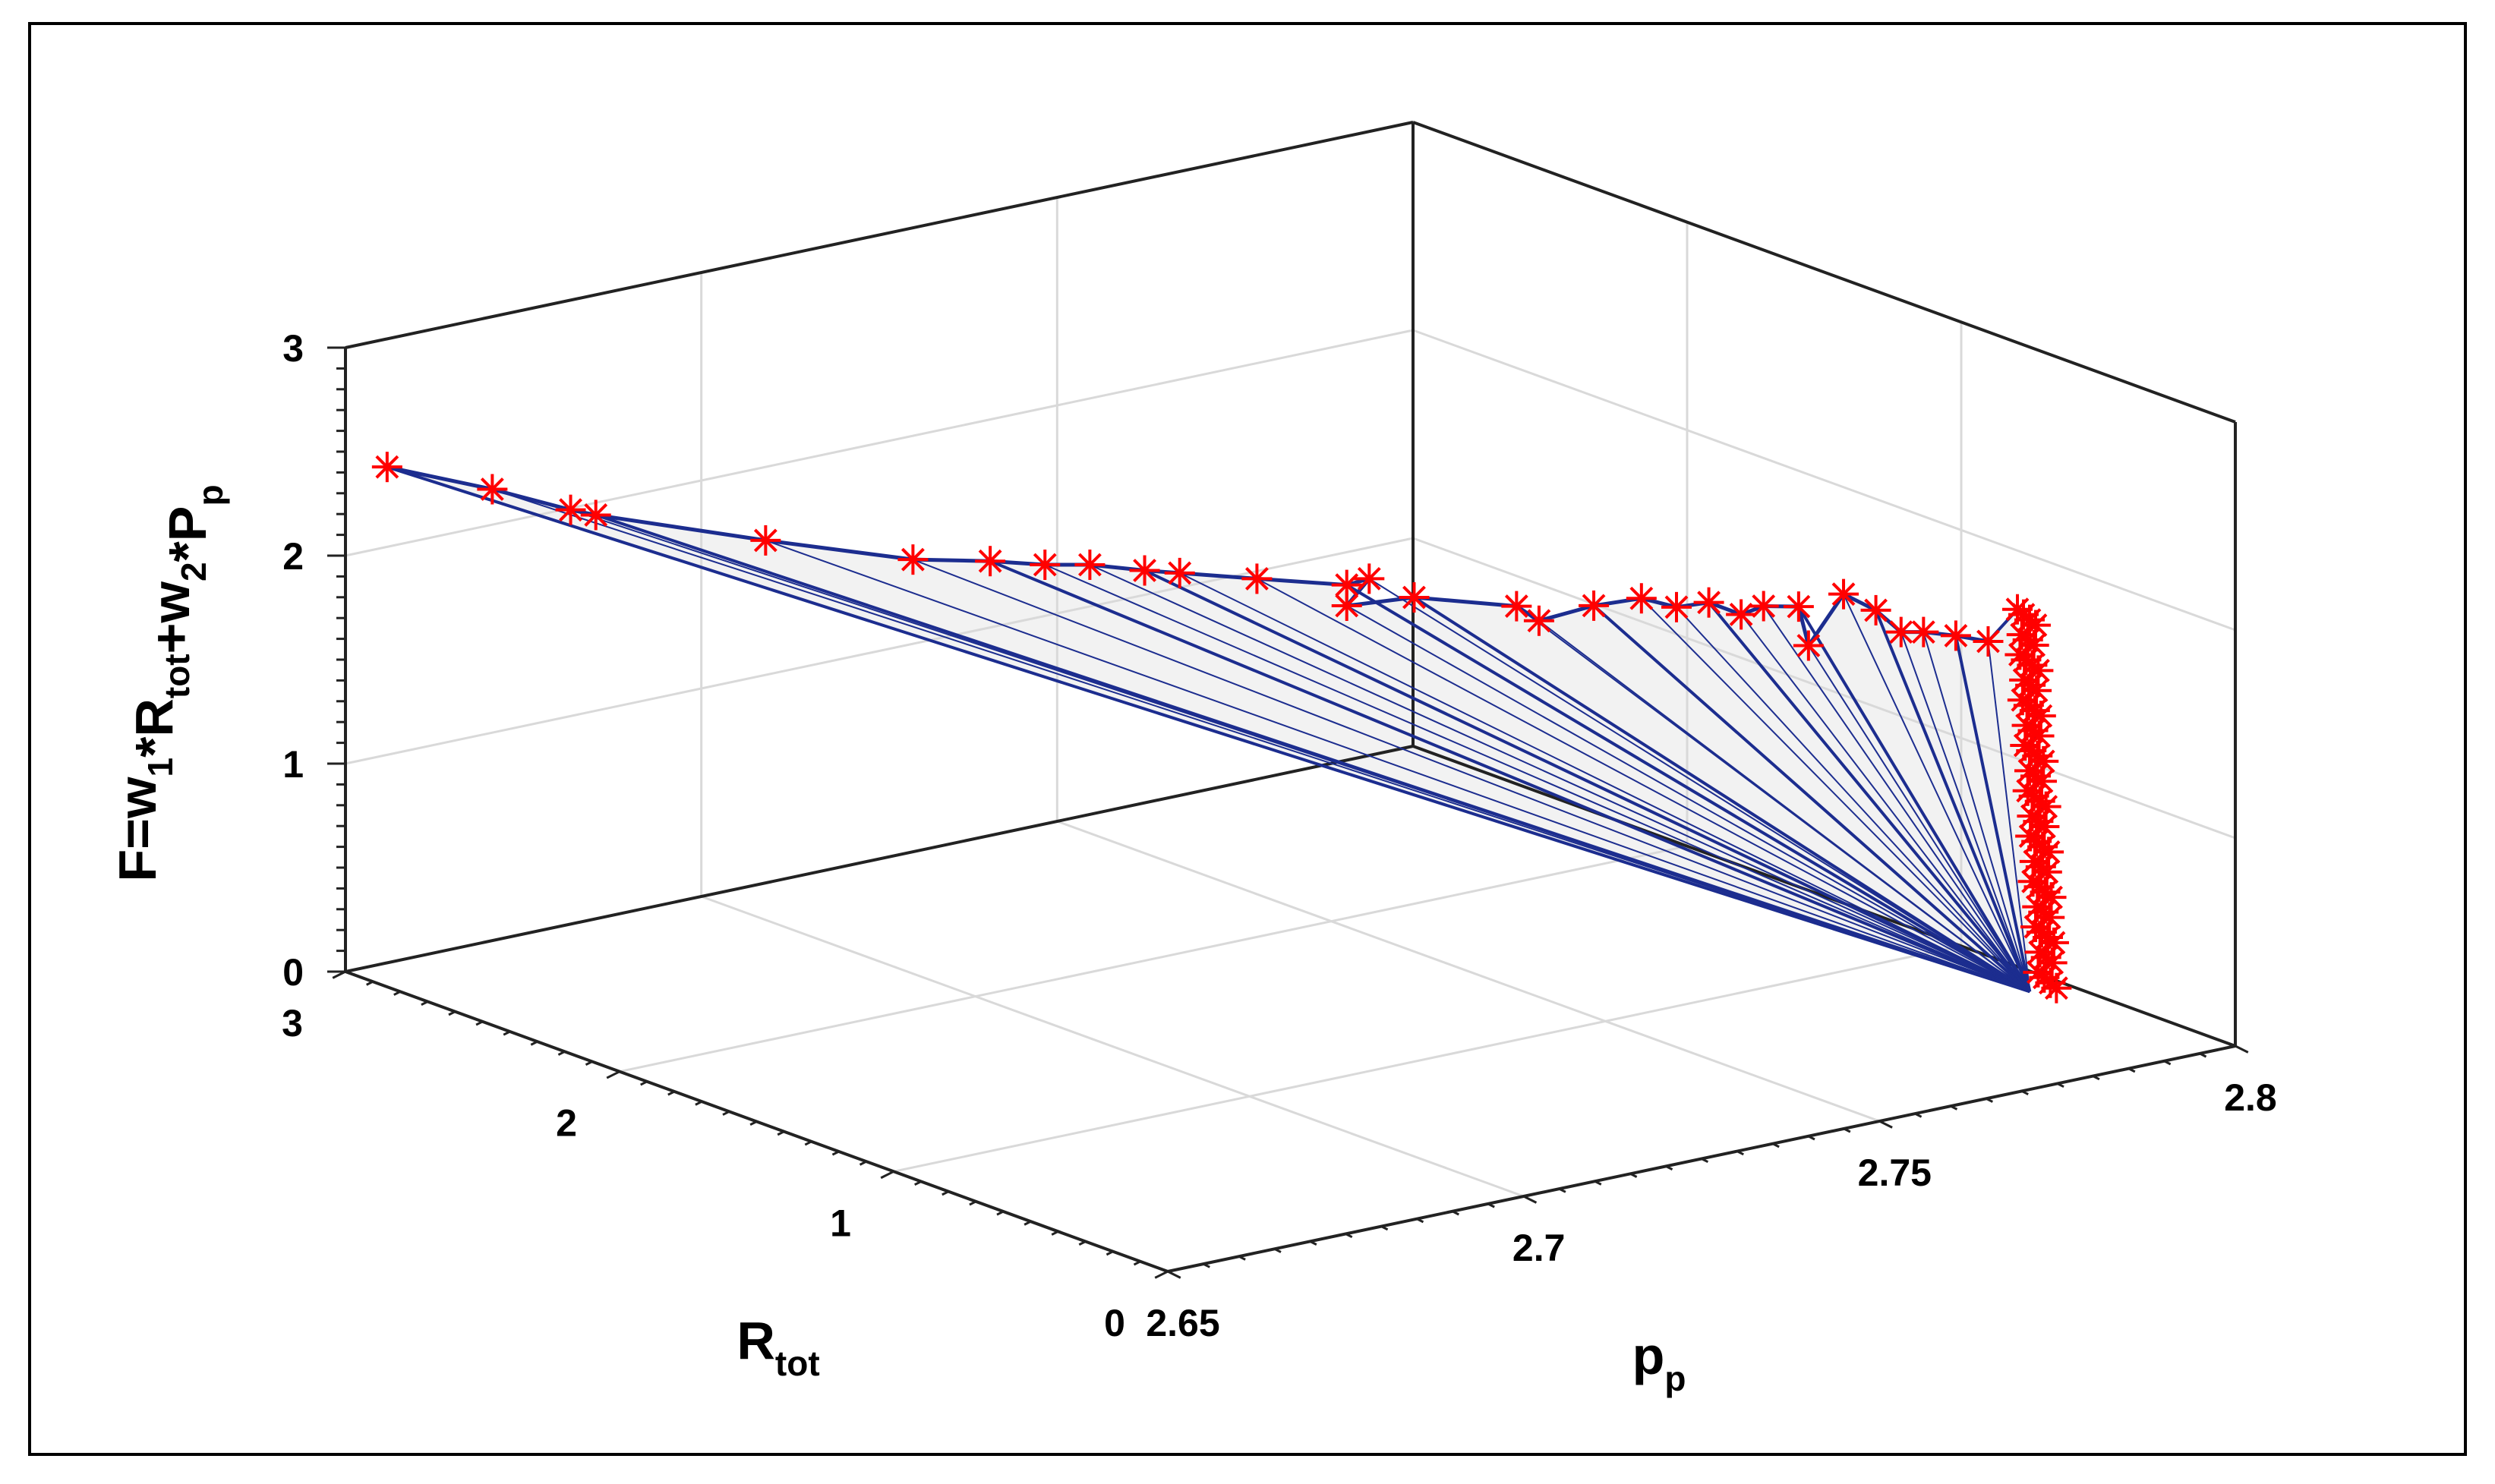  I want to click on z-tick-label: 3, so click(293, 348).